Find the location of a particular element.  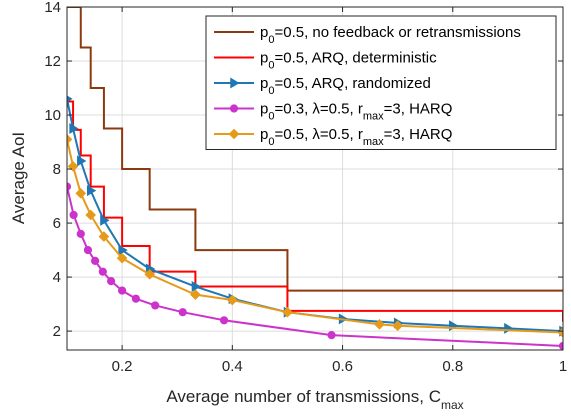

legend-label-4-sub2: max is located at coordinates (373, 142).